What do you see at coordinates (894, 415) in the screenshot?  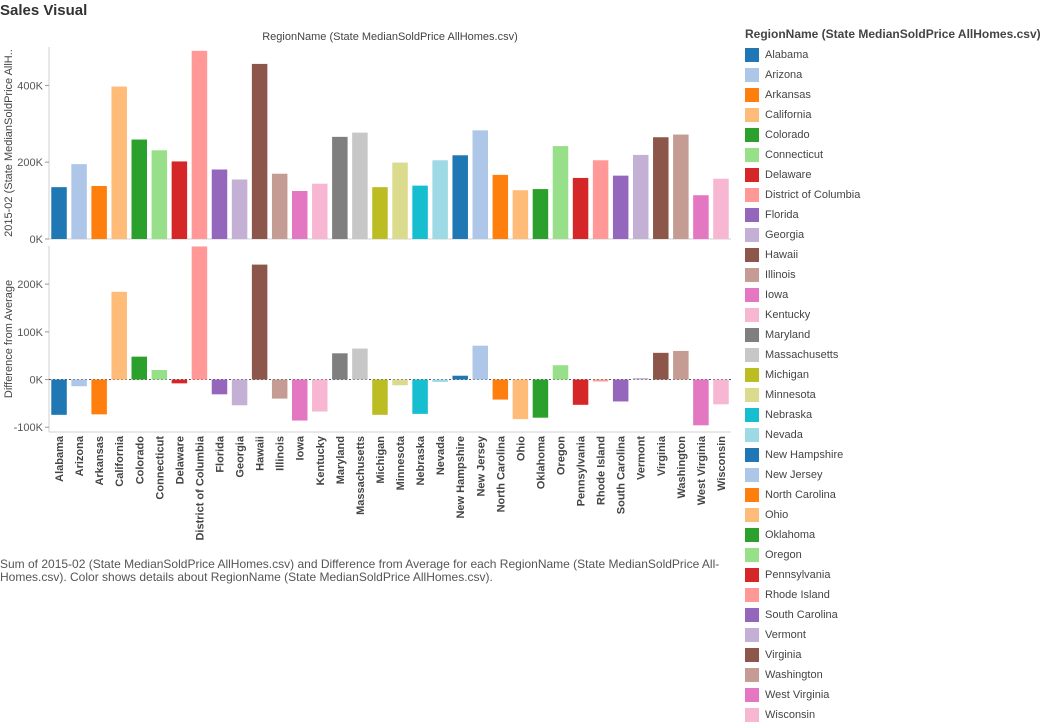 I see `legend-item-nebraska: Nebraska` at bounding box center [894, 415].